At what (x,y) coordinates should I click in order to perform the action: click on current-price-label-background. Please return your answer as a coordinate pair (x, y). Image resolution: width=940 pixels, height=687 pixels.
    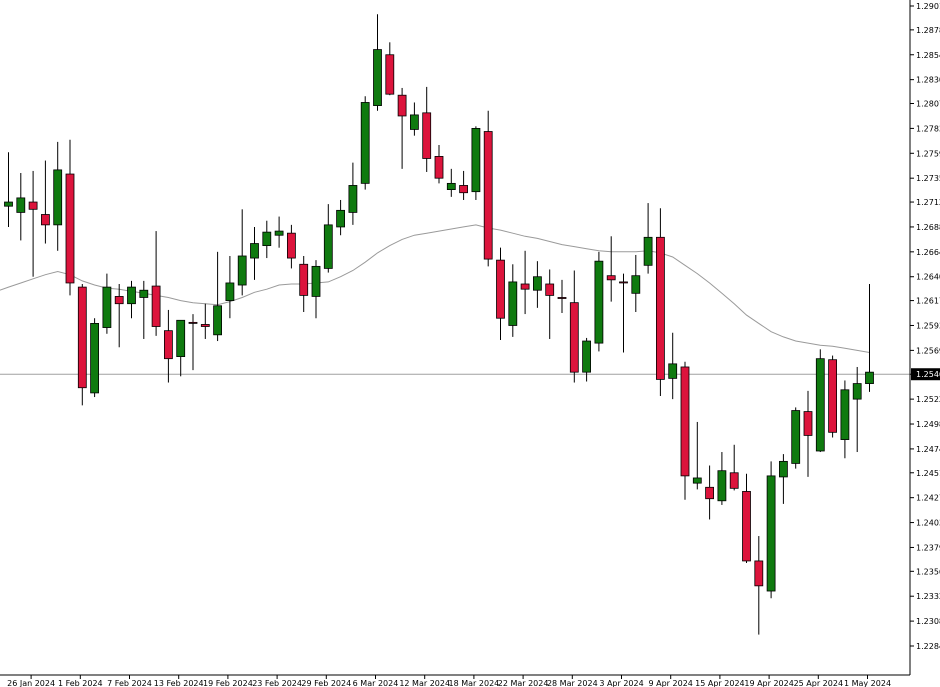
    Looking at the image, I should click on (925, 374).